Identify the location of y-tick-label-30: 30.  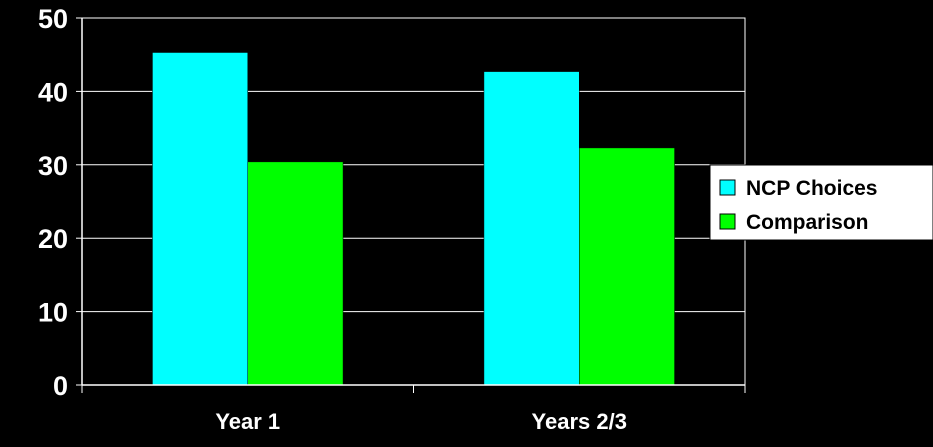
(53, 166).